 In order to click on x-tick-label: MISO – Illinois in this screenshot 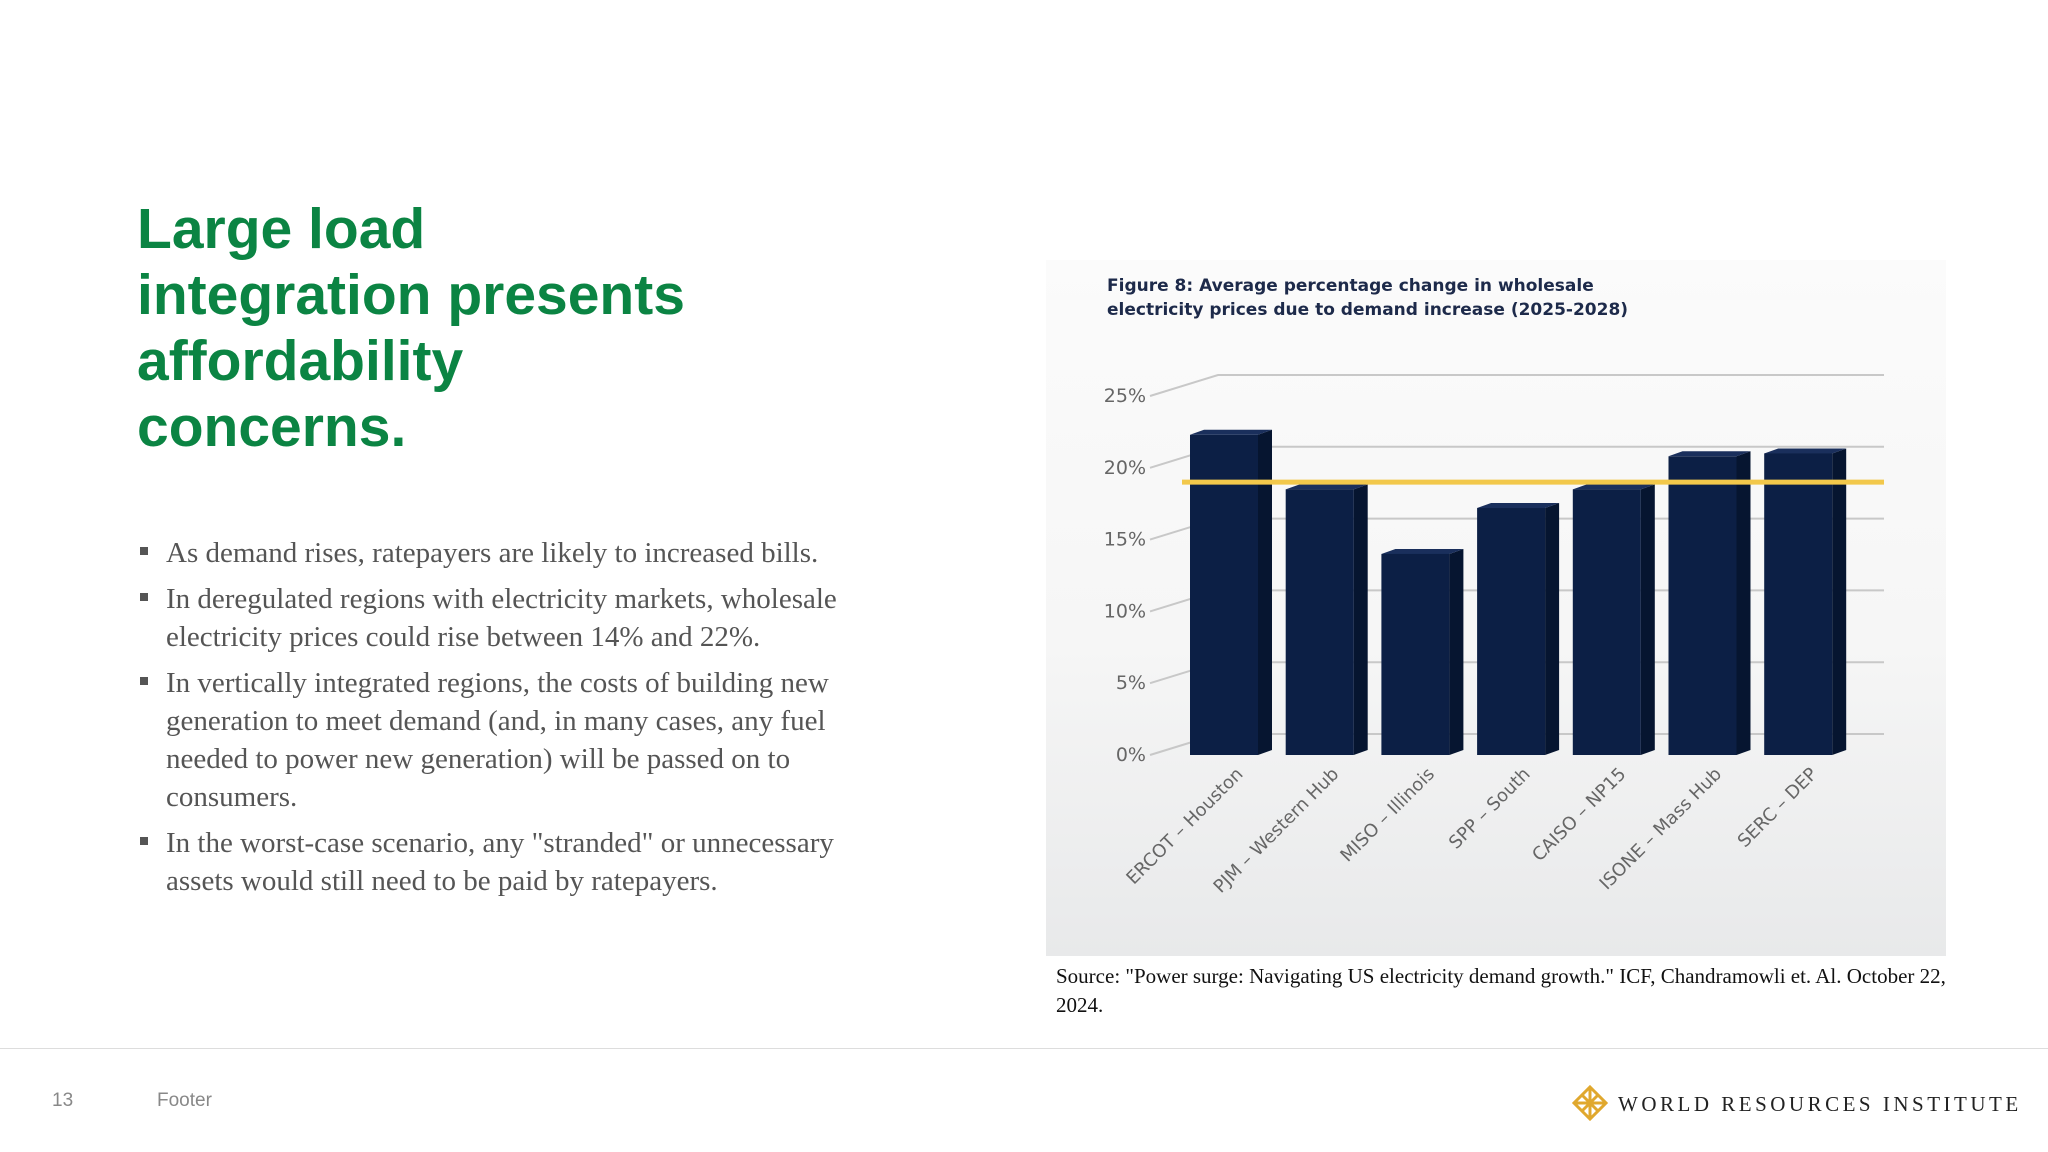, I will do `click(1387, 815)`.